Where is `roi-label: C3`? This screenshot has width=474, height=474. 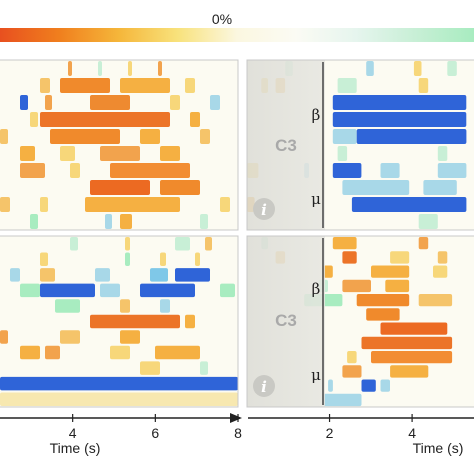
roi-label: C3 is located at coordinates (286, 320).